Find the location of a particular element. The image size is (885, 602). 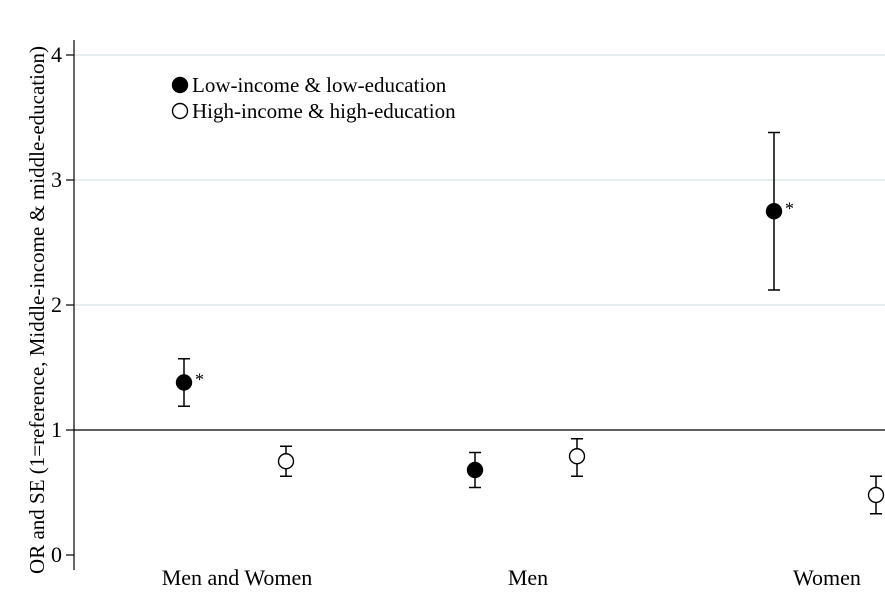

x-category-labels: Men and Women Men Women is located at coordinates (511, 577).